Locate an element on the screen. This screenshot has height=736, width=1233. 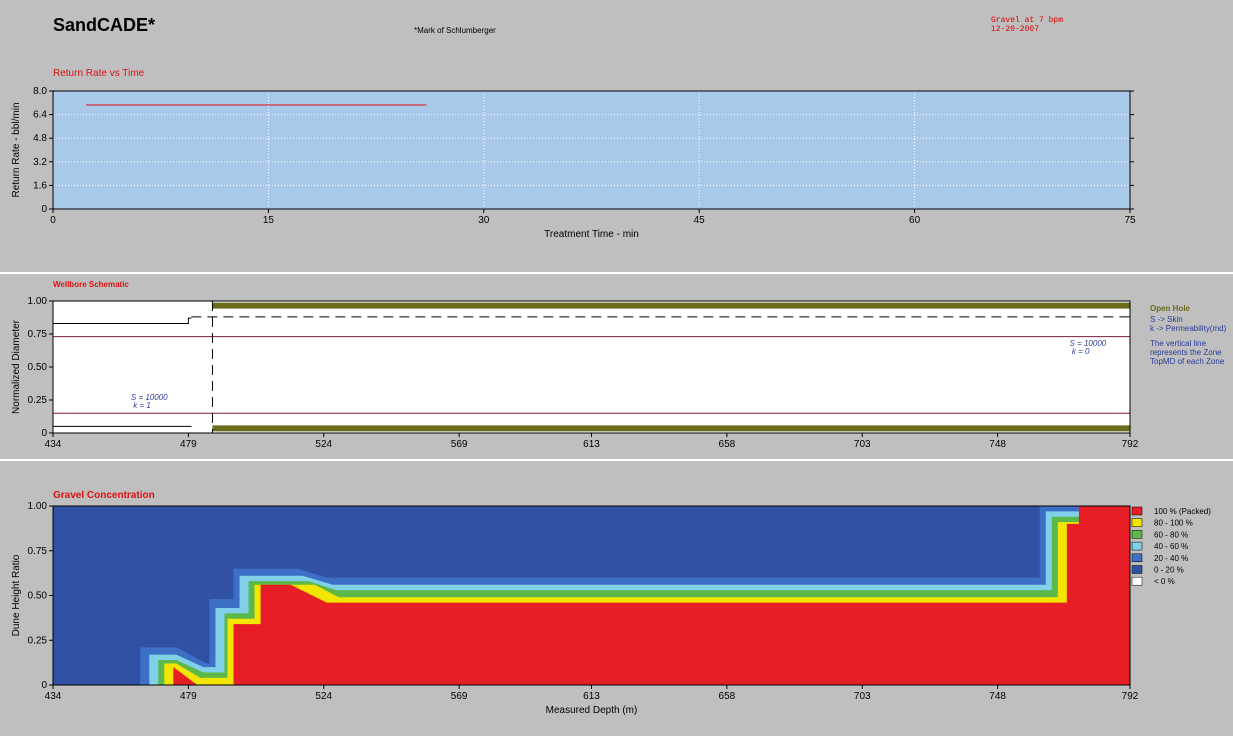
trademark-note: *Mark of Schlumberger is located at coordinates (455, 30).